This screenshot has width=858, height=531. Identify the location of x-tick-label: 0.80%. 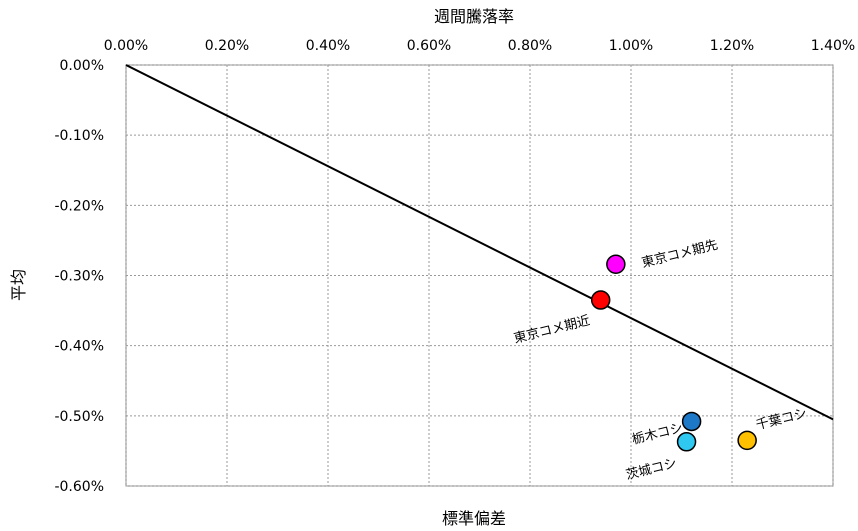
(530, 46).